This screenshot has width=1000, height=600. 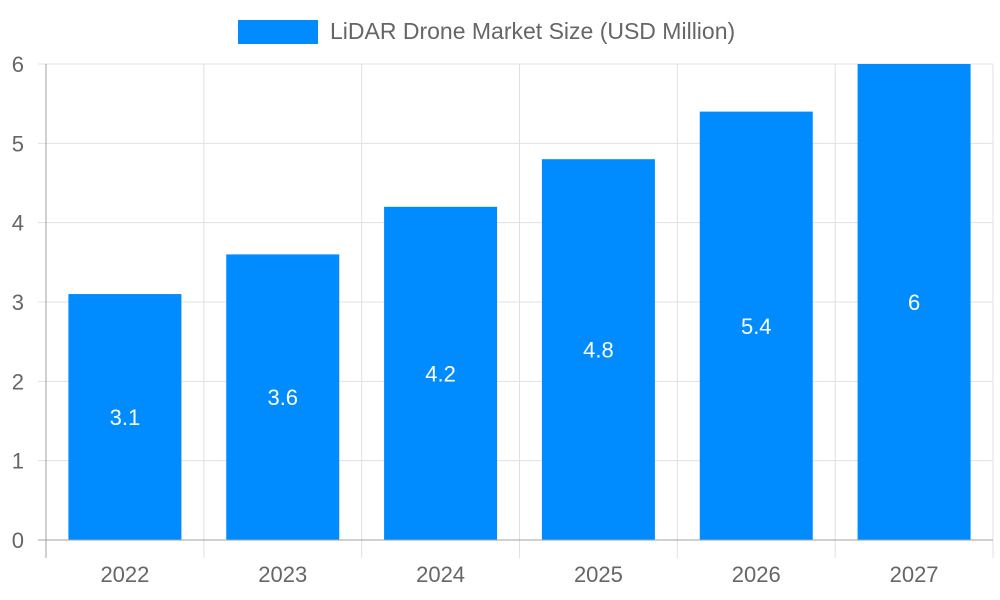 What do you see at coordinates (18, 143) in the screenshot?
I see `y-tick-label: 5` at bounding box center [18, 143].